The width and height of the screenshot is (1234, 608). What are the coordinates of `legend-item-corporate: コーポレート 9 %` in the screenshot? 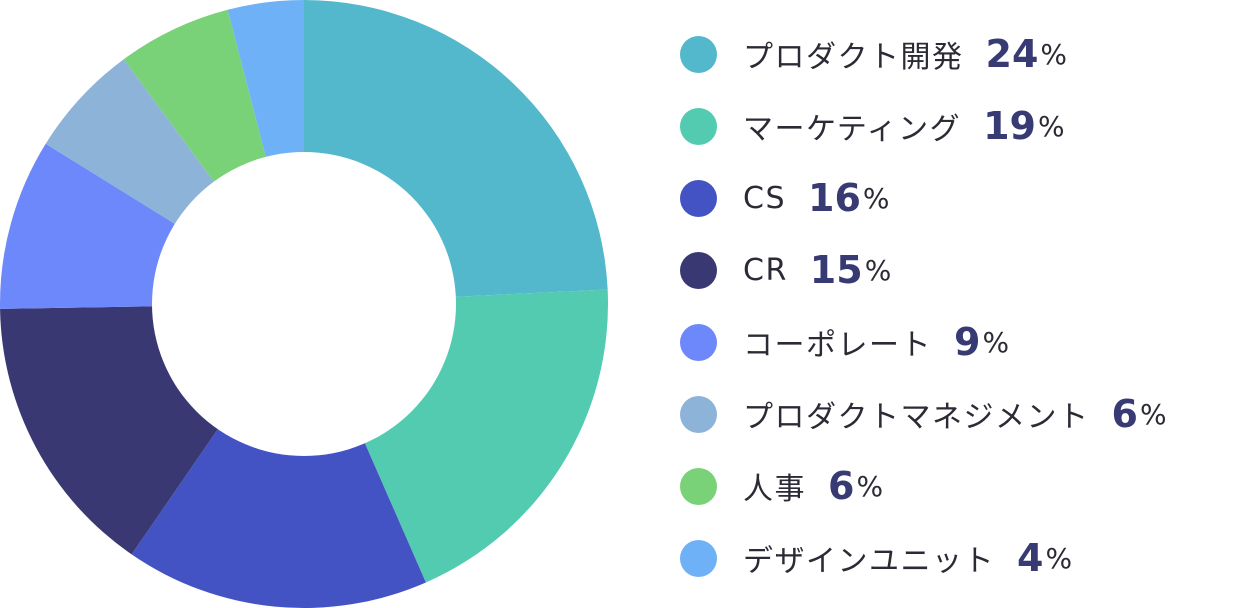 It's located at (956, 342).